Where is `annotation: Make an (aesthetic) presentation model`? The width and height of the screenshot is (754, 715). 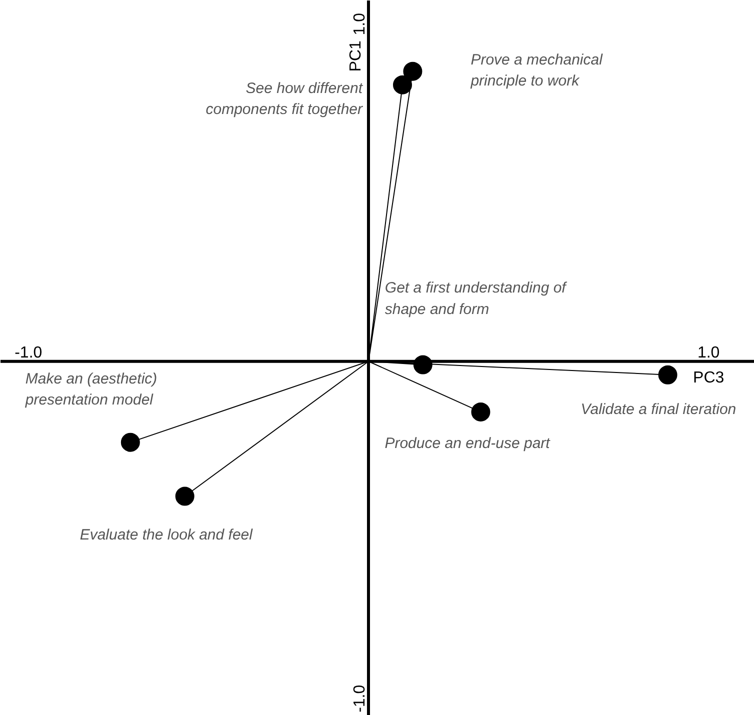 annotation: Make an (aesthetic) presentation model is located at coordinates (91, 389).